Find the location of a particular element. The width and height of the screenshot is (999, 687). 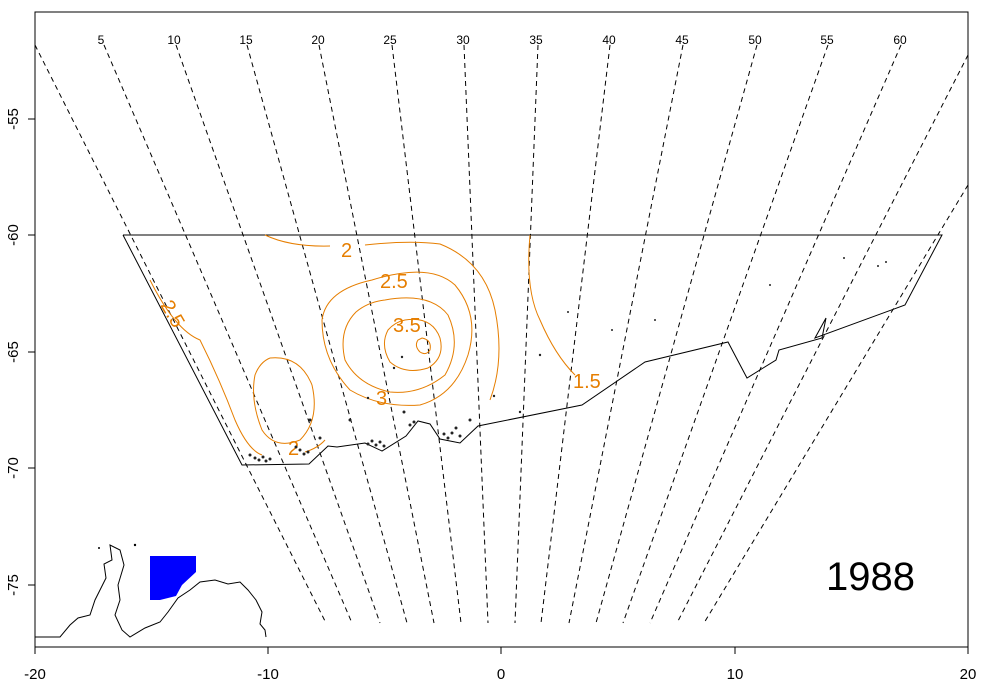

contour-2-5-loop is located at coordinates (397, 338).